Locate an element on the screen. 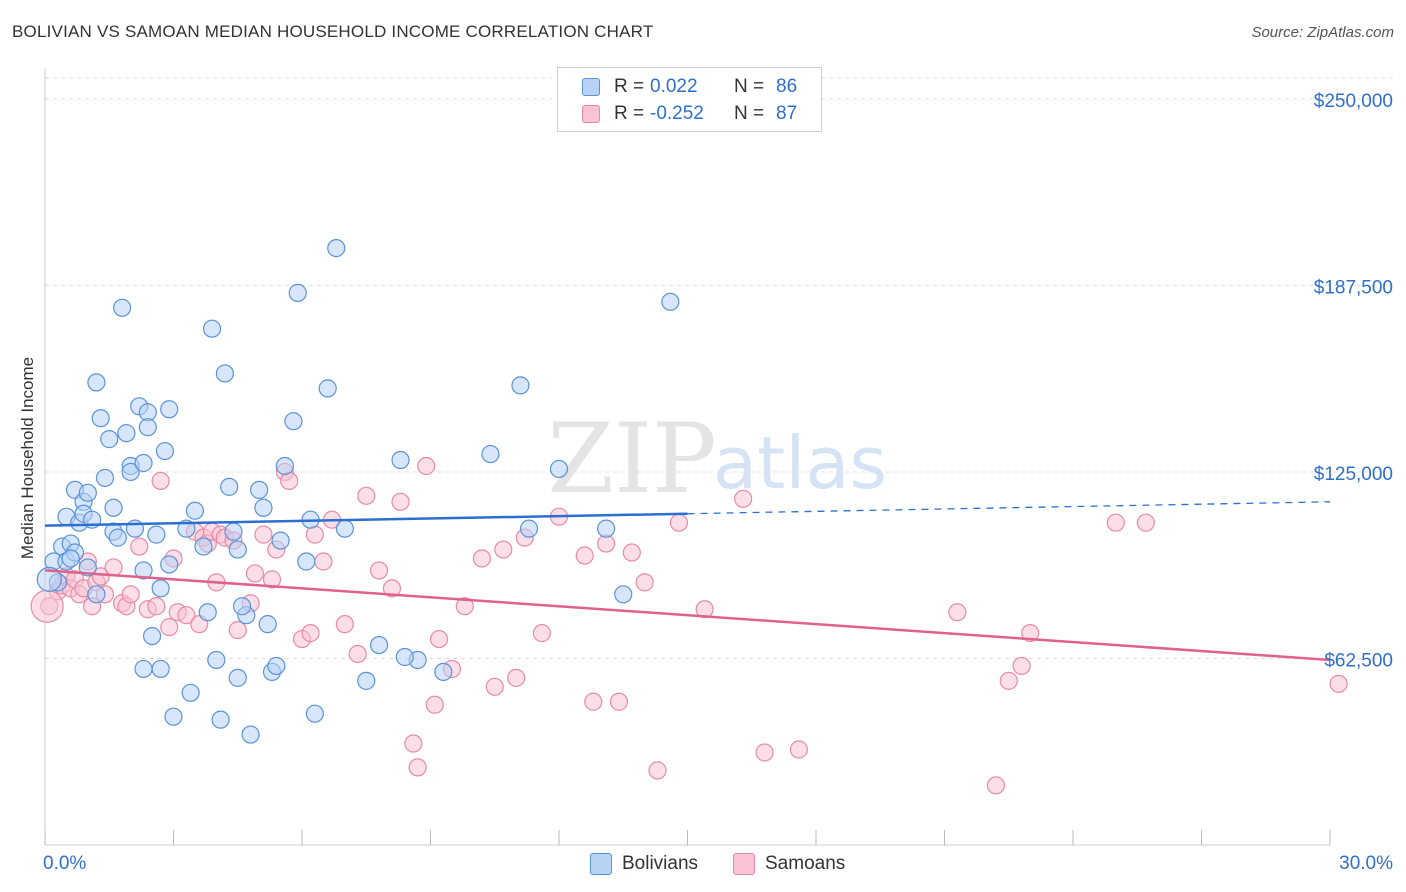 The image size is (1406, 892). bolivians-trend-extension is located at coordinates (1009, 508).